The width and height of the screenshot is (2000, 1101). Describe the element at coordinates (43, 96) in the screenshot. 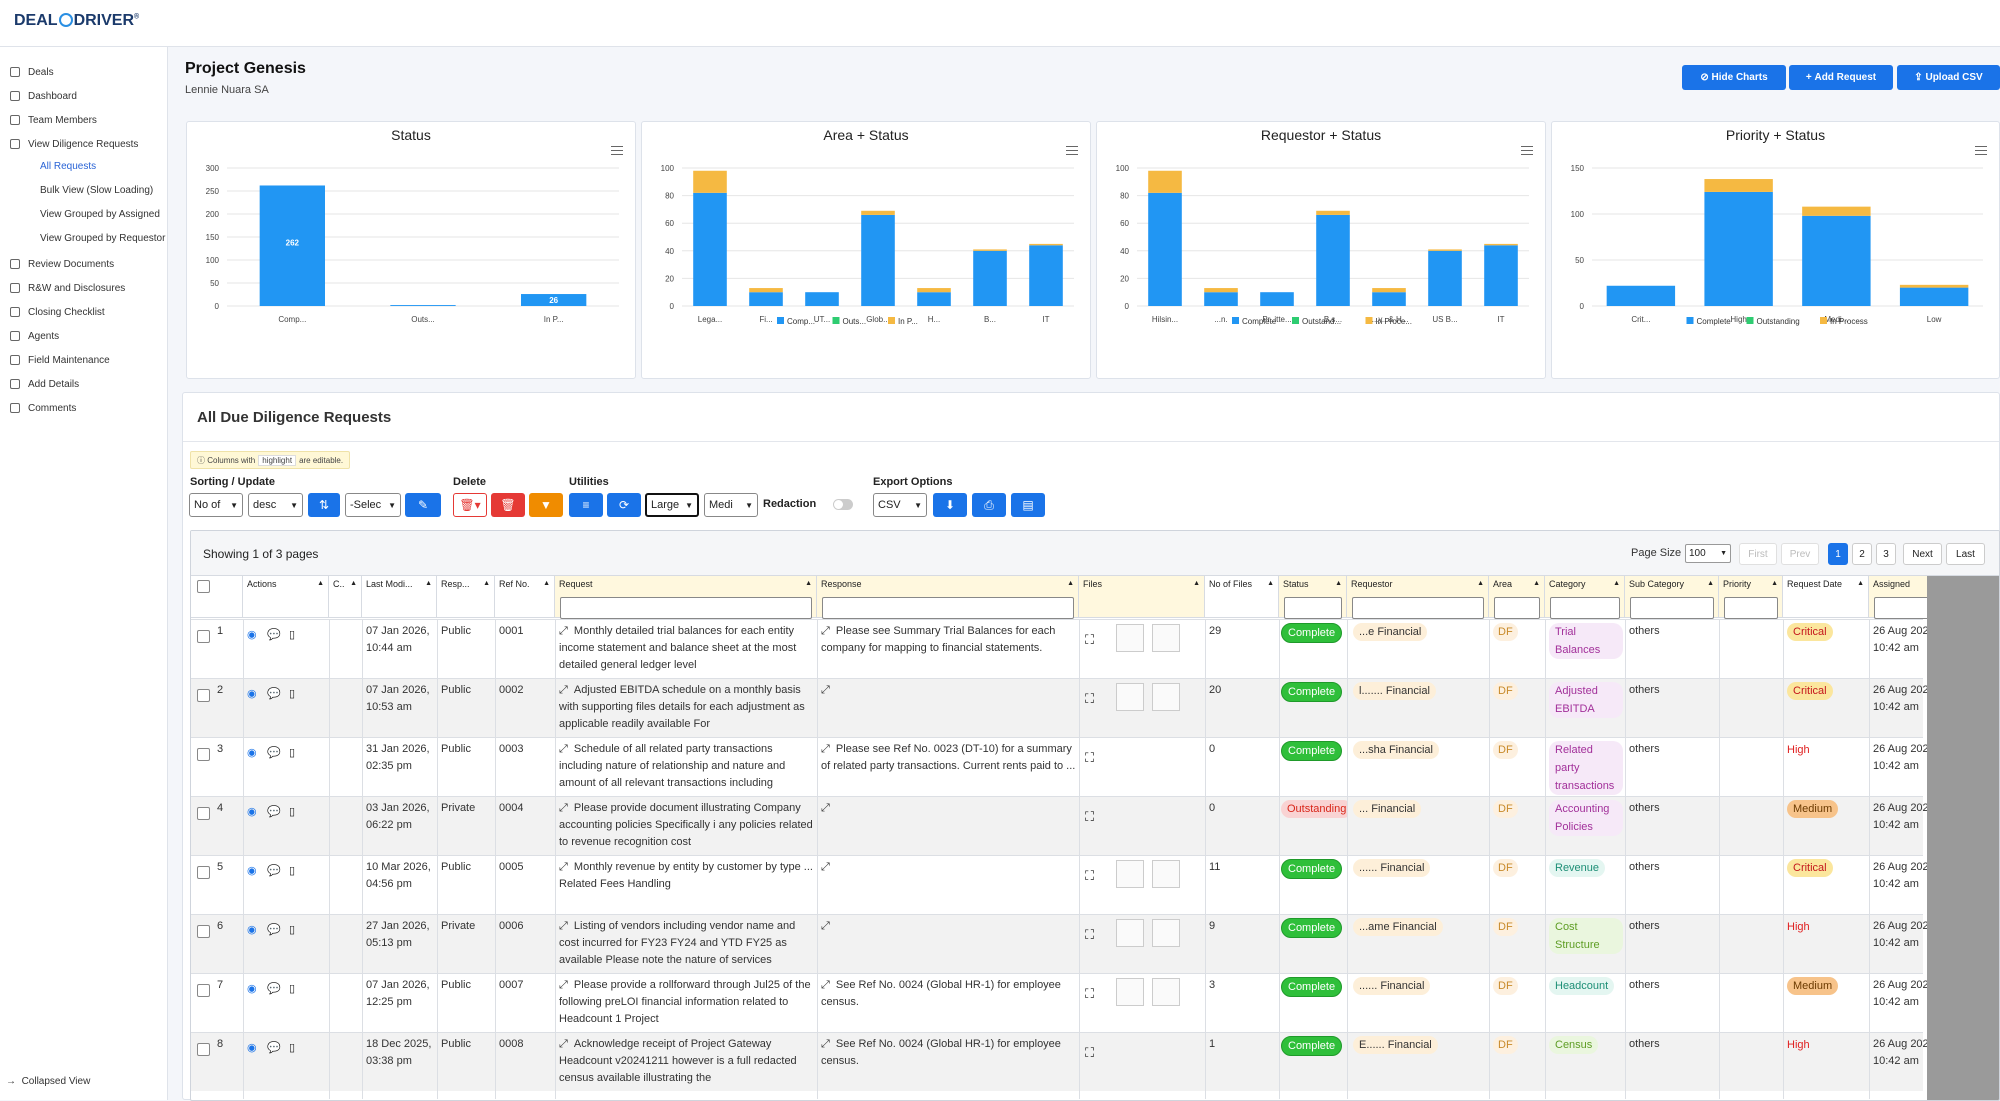

I see `sidebar-item: Dashboard` at that location.